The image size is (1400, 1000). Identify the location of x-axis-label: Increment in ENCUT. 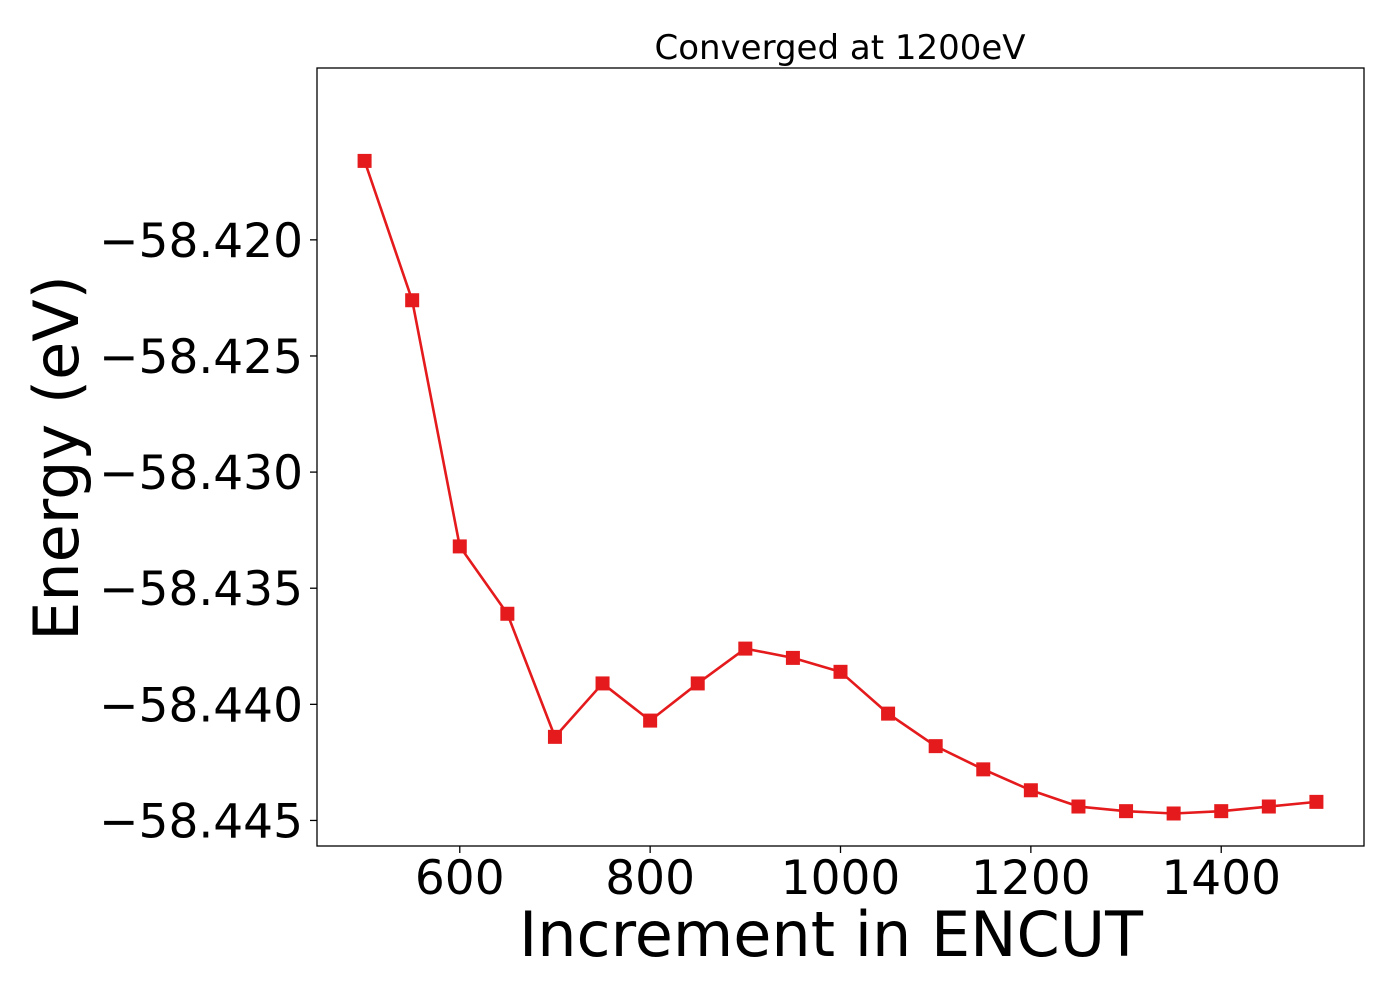
(831, 934).